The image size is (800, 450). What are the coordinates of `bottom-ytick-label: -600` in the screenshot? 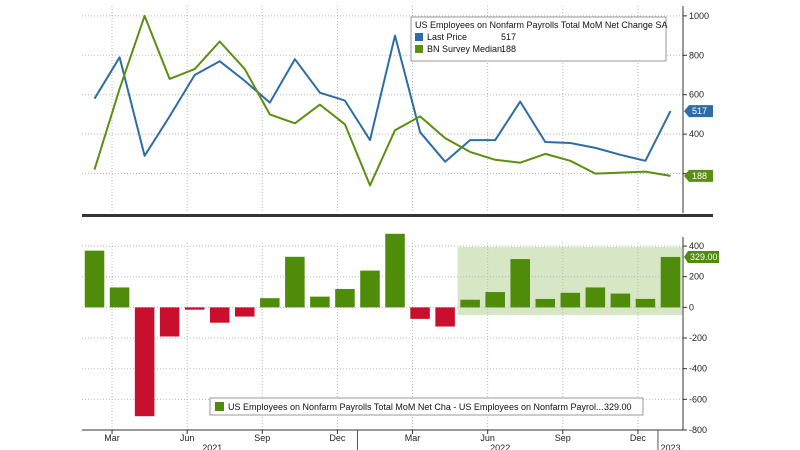 It's located at (698, 399).